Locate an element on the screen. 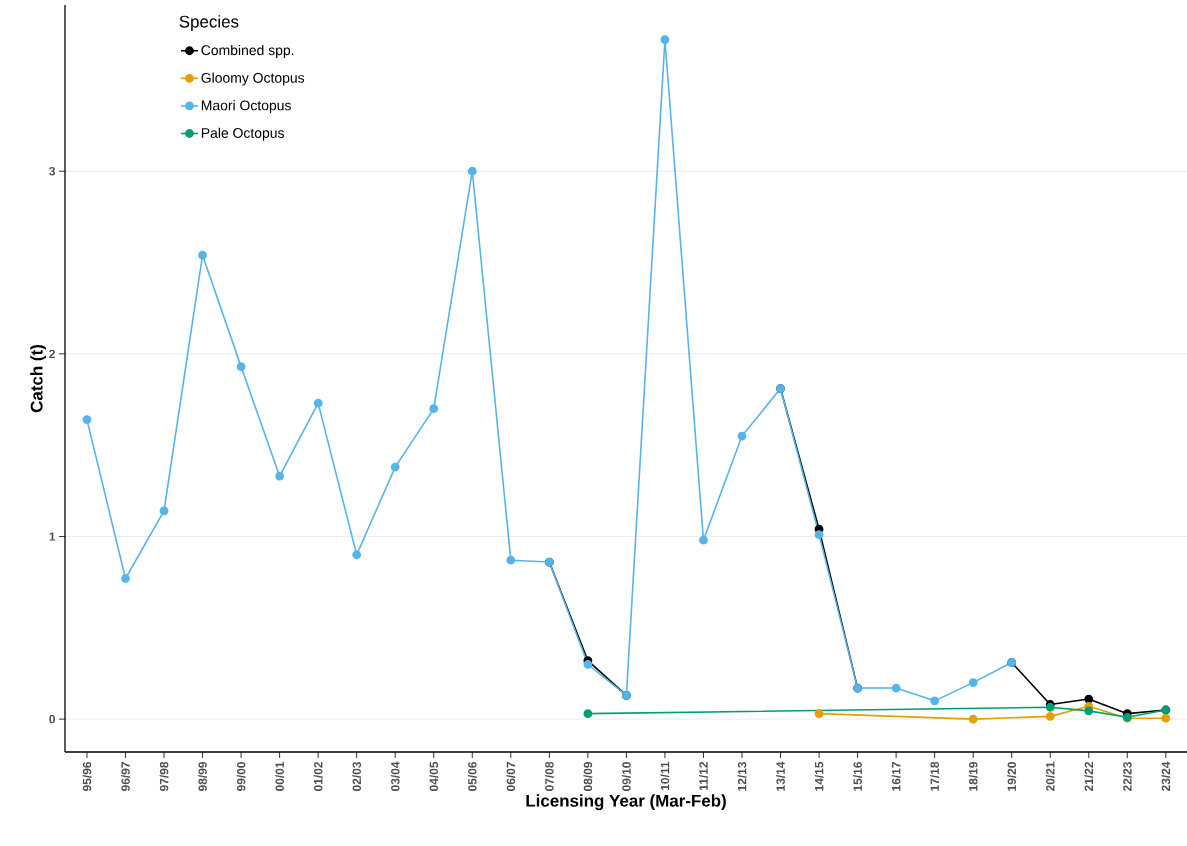 This screenshot has width=1187, height=846. x-tick-label: 11/12 is located at coordinates (703, 776).